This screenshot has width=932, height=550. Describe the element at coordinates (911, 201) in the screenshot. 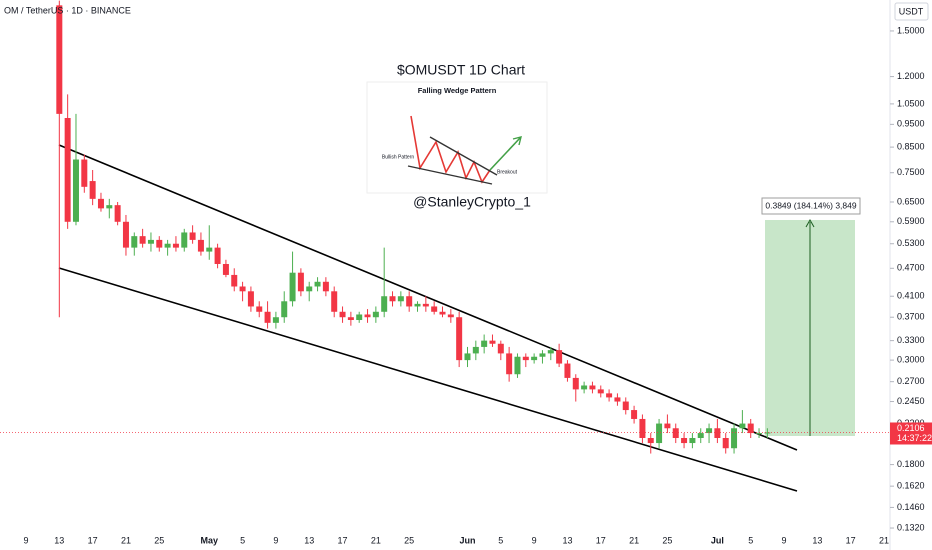

I see `y-tick-label: 0.6500` at that location.